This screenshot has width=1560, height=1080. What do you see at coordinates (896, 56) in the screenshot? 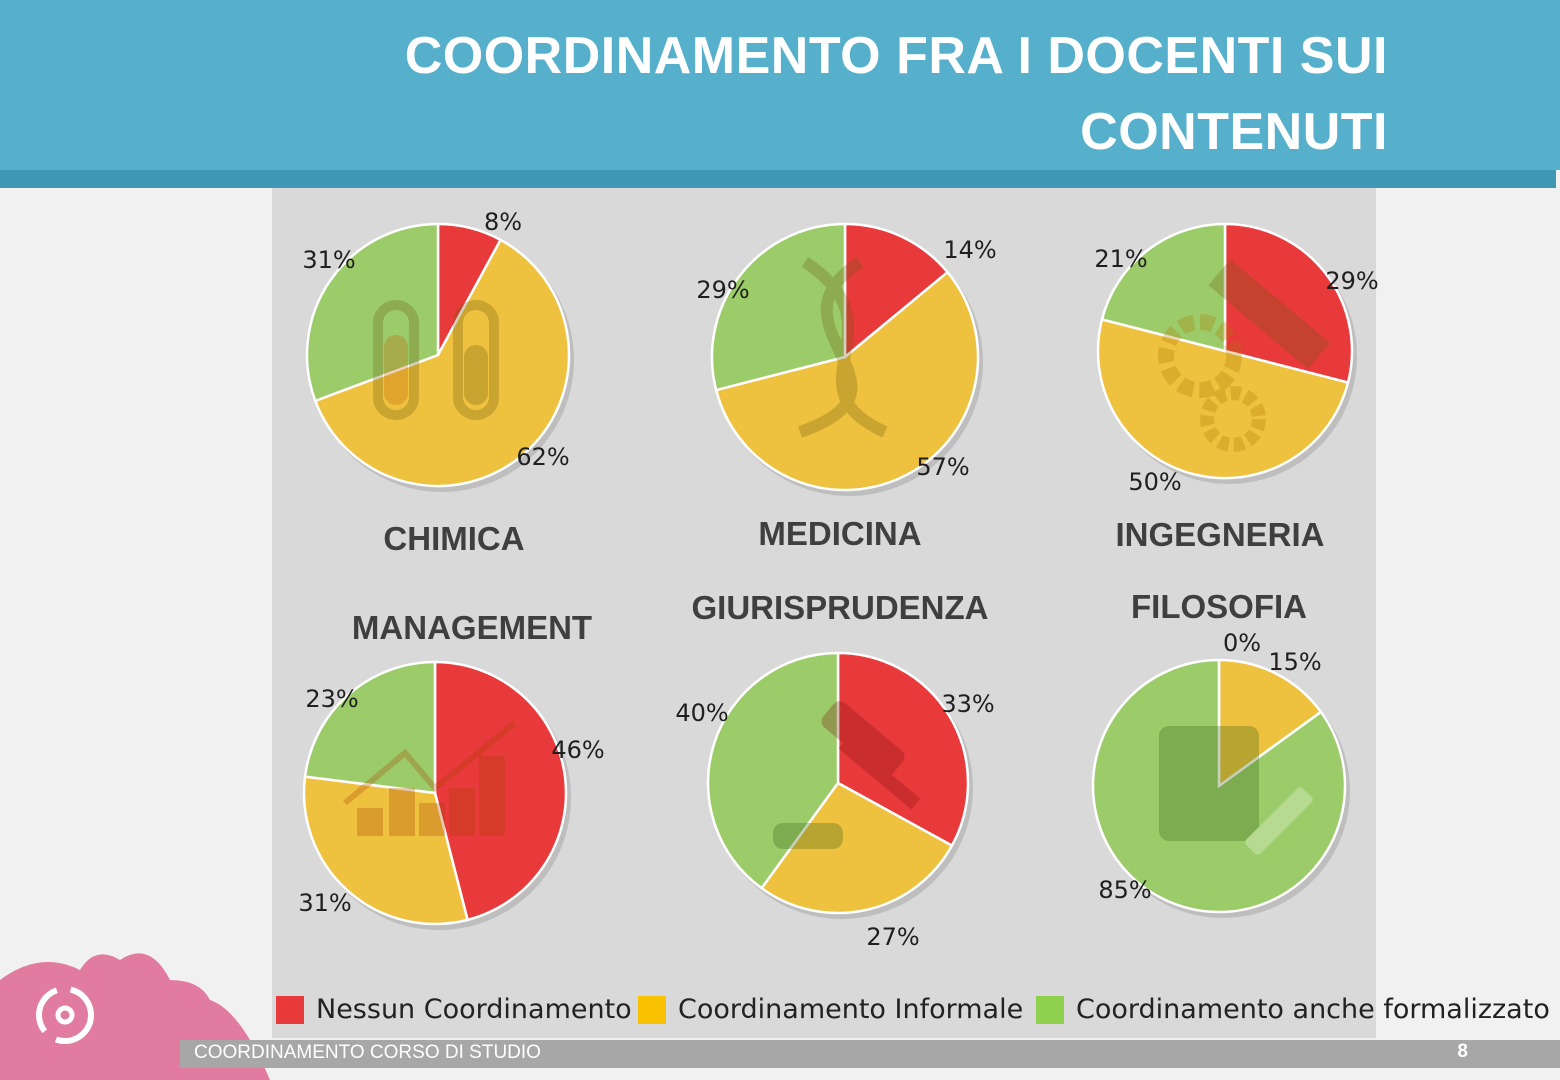
I see `page-title-line-1: COORDINAMENTO FRA I DOCENTI SUI` at bounding box center [896, 56].